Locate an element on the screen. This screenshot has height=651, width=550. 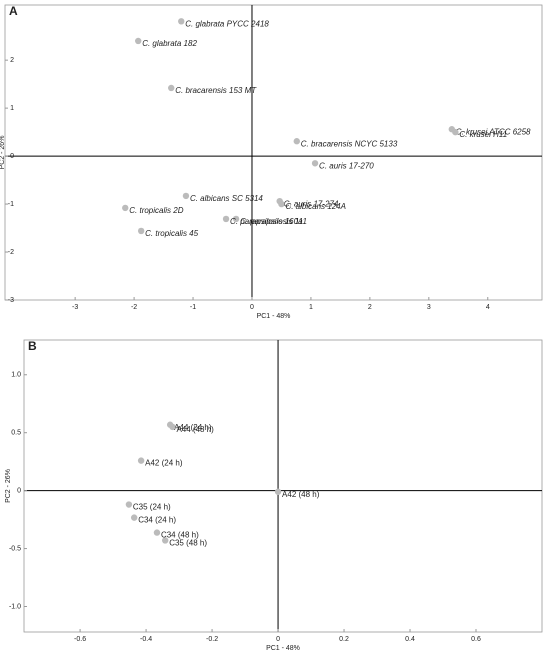
panel-label: B is located at coordinates (32, 346).